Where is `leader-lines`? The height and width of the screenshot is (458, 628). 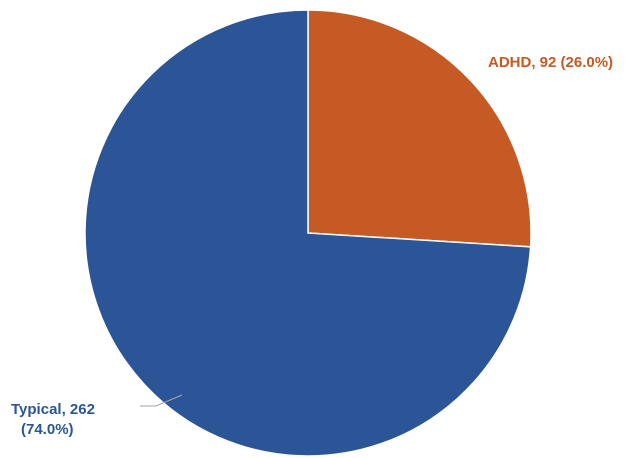
leader-lines is located at coordinates (161, 400).